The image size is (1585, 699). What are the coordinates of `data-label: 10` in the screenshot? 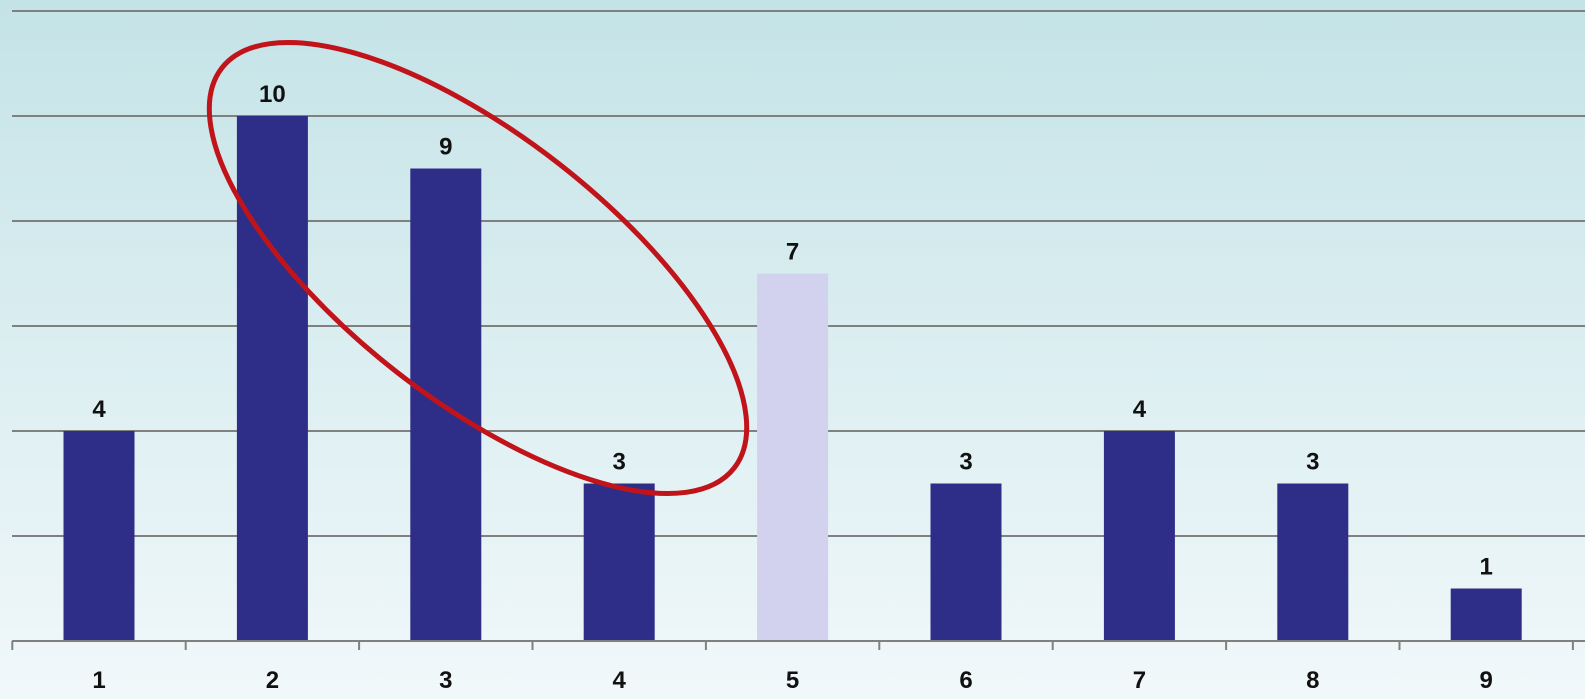 It's located at (272, 94).